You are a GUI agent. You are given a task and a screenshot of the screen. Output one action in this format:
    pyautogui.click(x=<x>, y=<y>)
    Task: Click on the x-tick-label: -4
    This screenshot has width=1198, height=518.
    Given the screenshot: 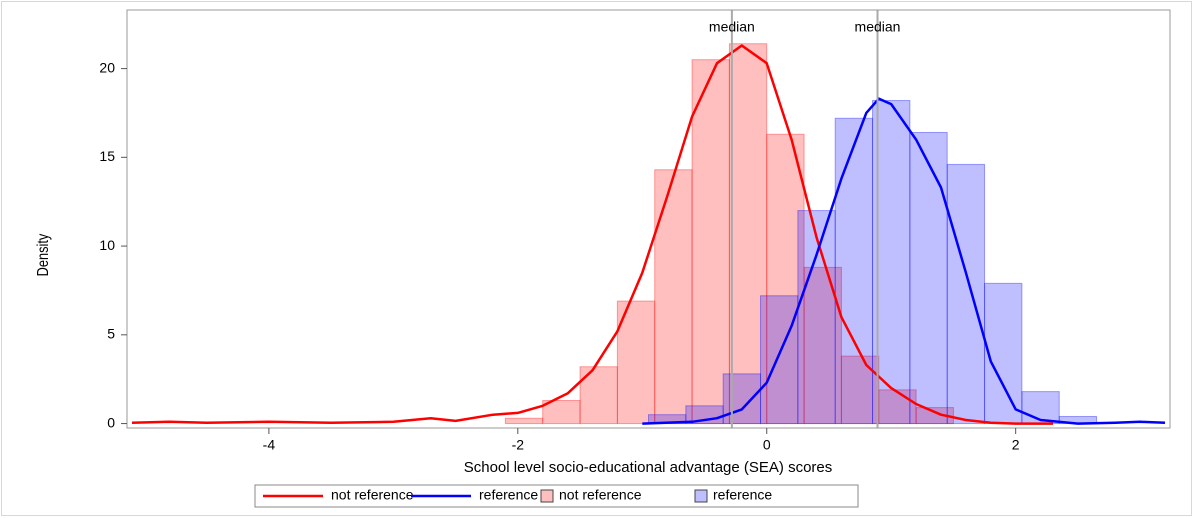 What is the action you would take?
    pyautogui.click(x=269, y=445)
    